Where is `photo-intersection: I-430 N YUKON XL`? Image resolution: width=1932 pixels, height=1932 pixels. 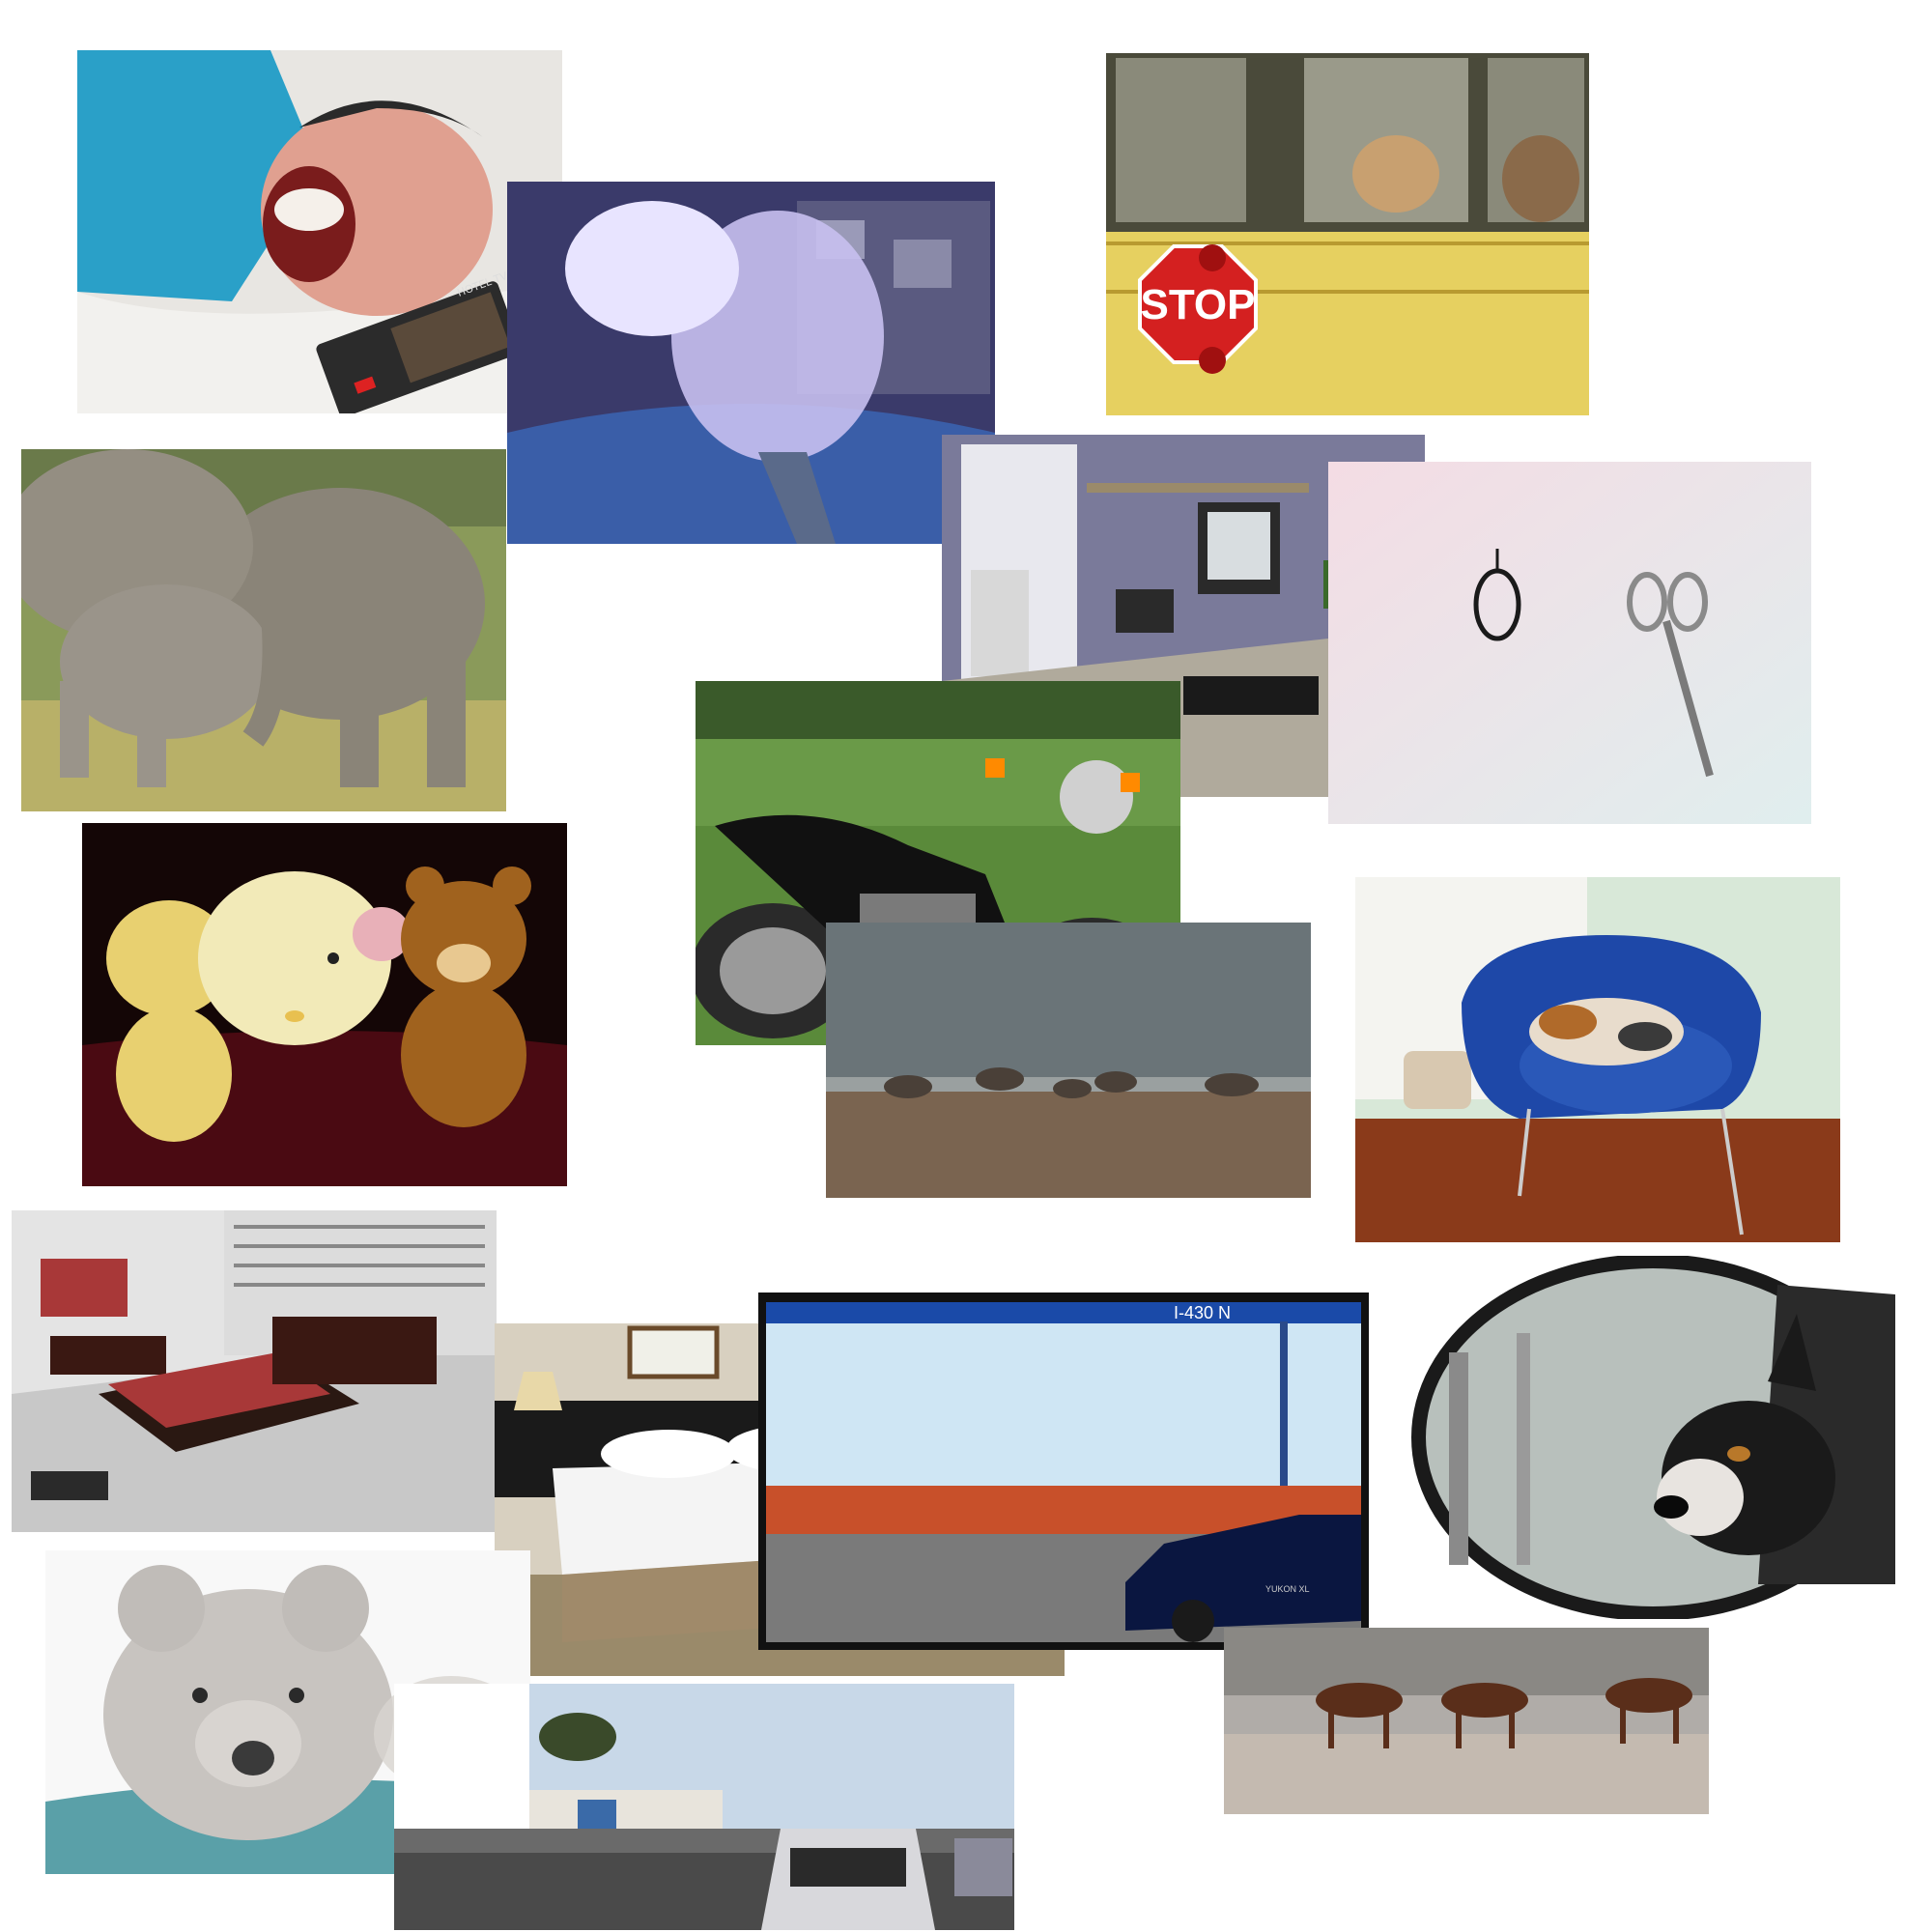
photo-intersection: I-430 N YUKON XL is located at coordinates (1063, 1471).